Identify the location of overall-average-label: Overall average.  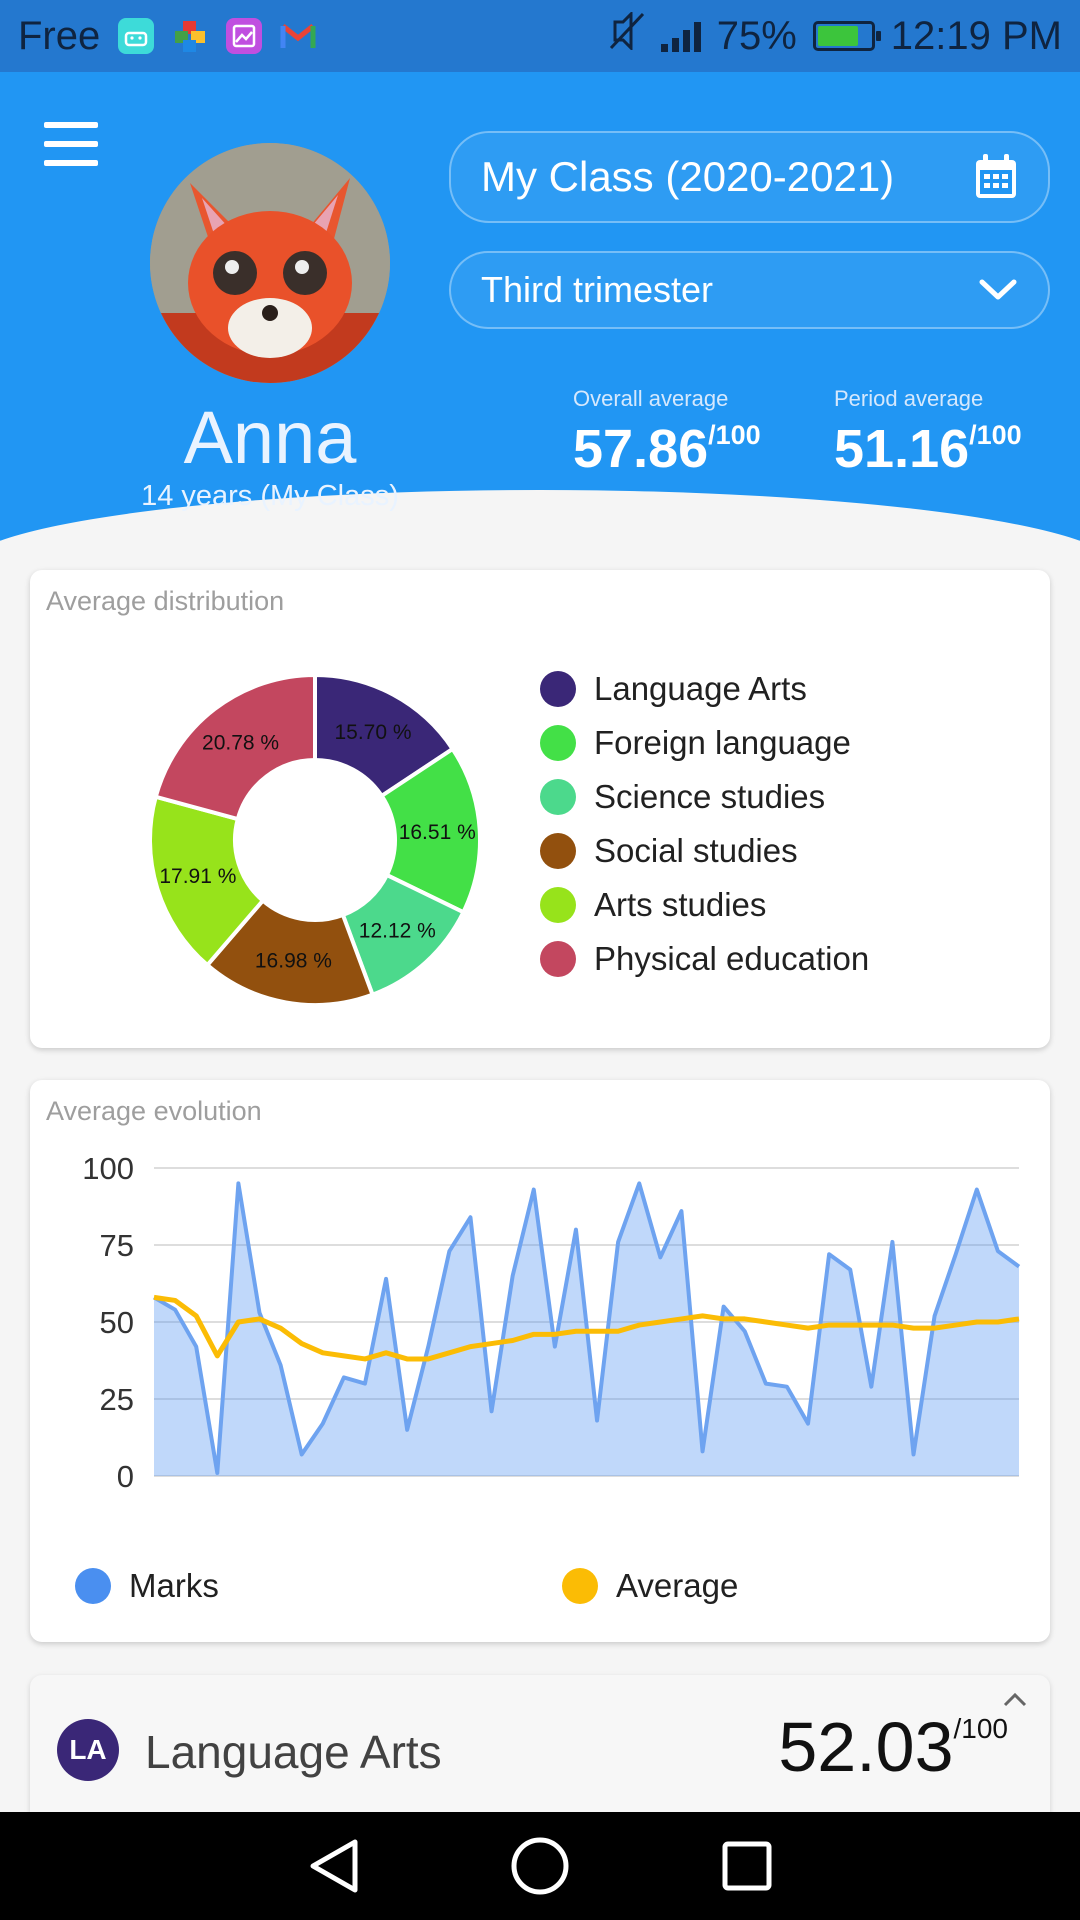
(651, 398).